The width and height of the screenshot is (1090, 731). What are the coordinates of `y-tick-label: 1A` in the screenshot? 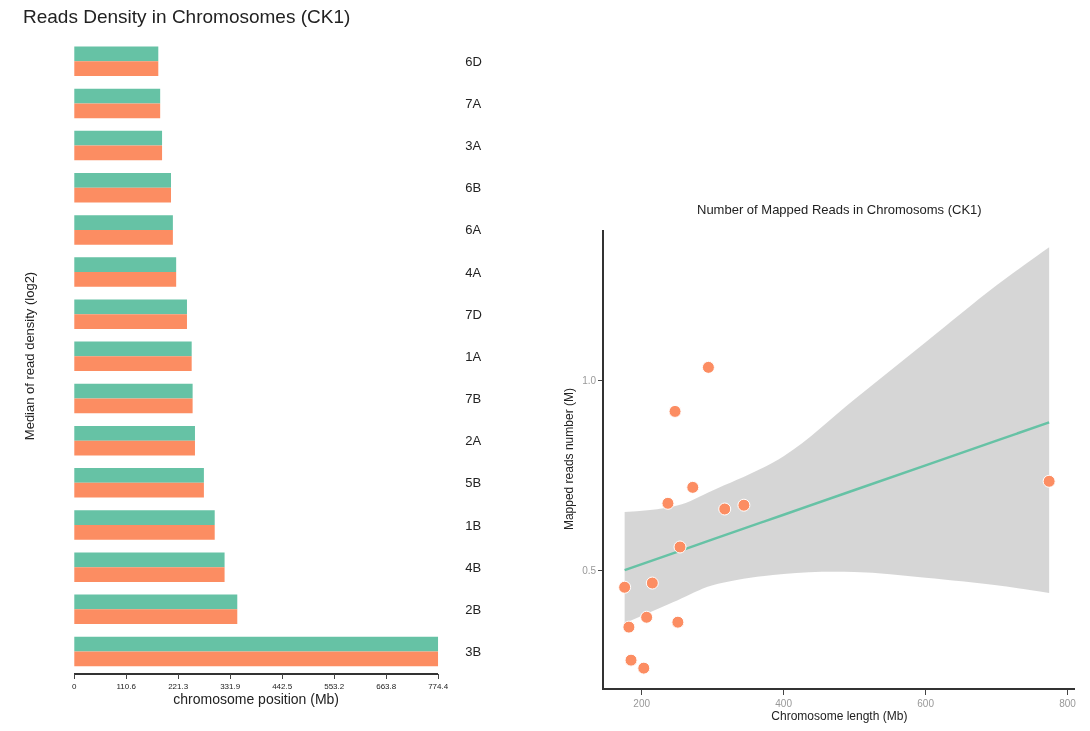 It's located at (473, 356).